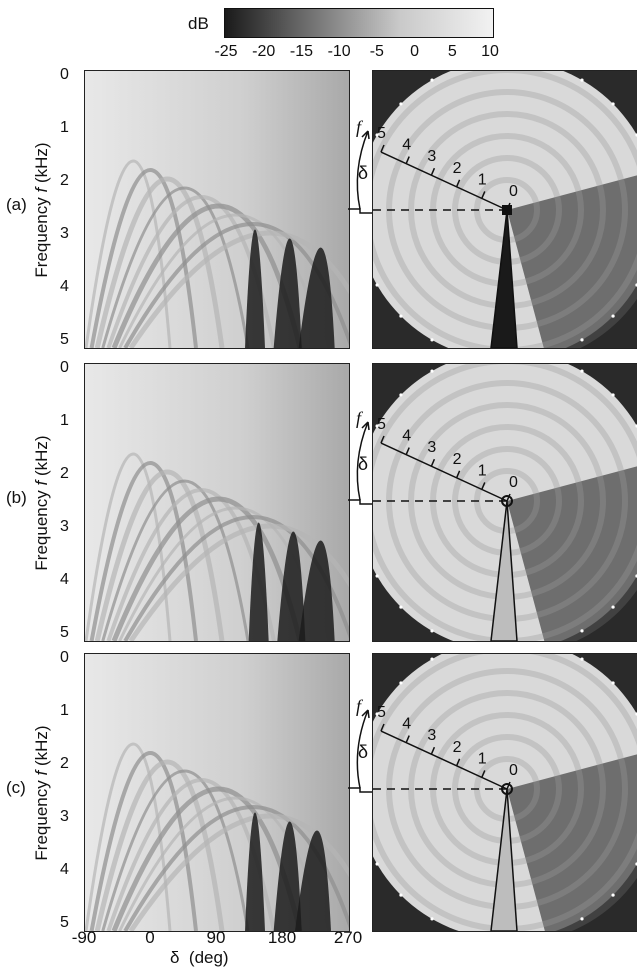 The image size is (637, 975). Describe the element at coordinates (64, 526) in the screenshot. I see `y-tick-label: 3` at that location.